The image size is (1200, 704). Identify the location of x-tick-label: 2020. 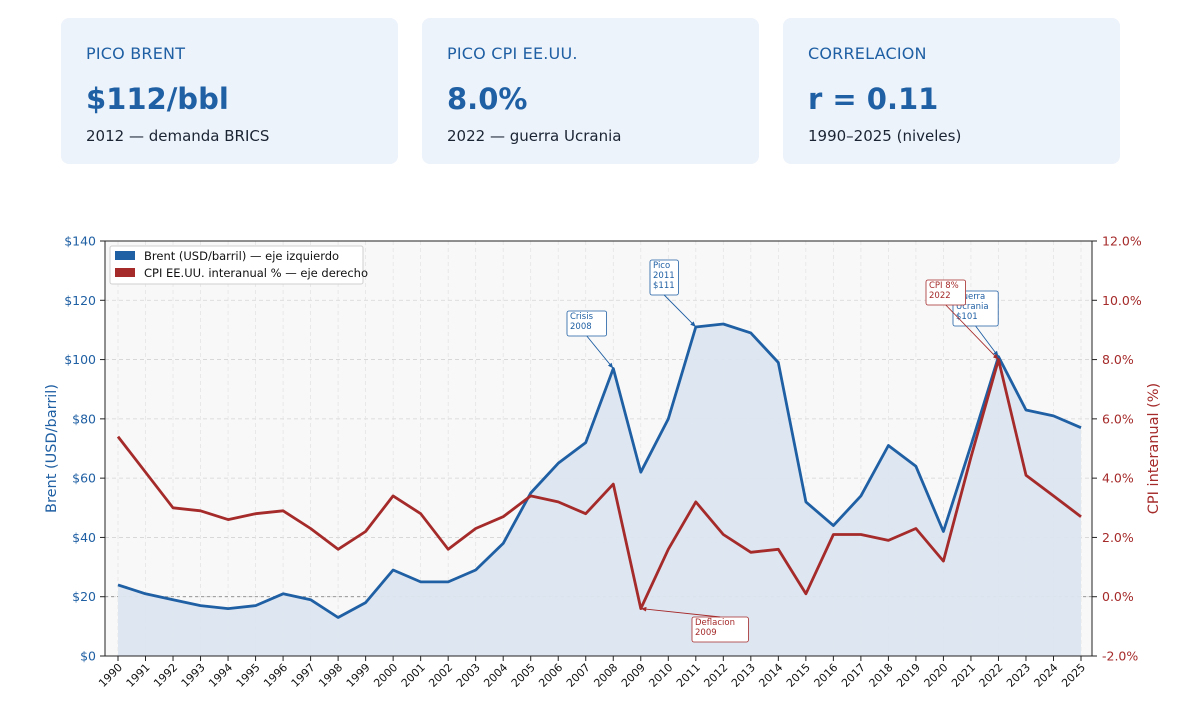
(936, 675).